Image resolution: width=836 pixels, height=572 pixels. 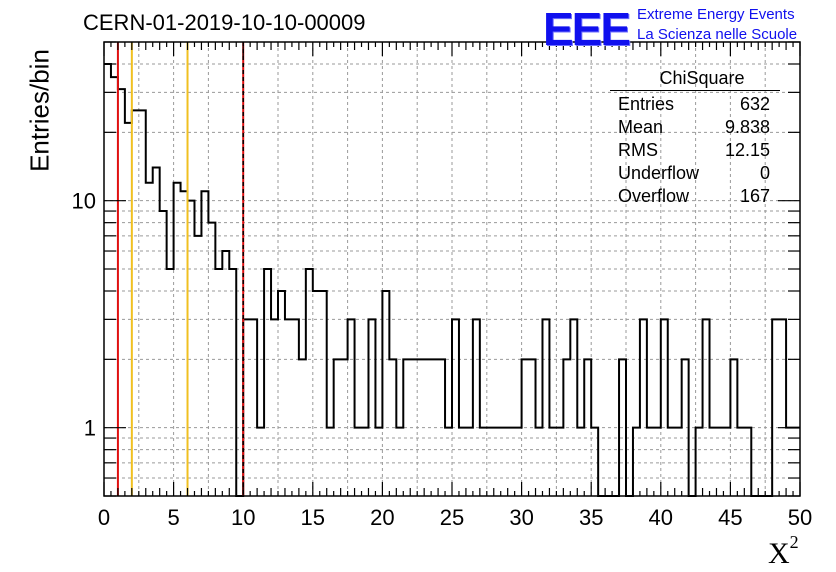 I want to click on y-tick-label: 10, so click(x=84, y=201).